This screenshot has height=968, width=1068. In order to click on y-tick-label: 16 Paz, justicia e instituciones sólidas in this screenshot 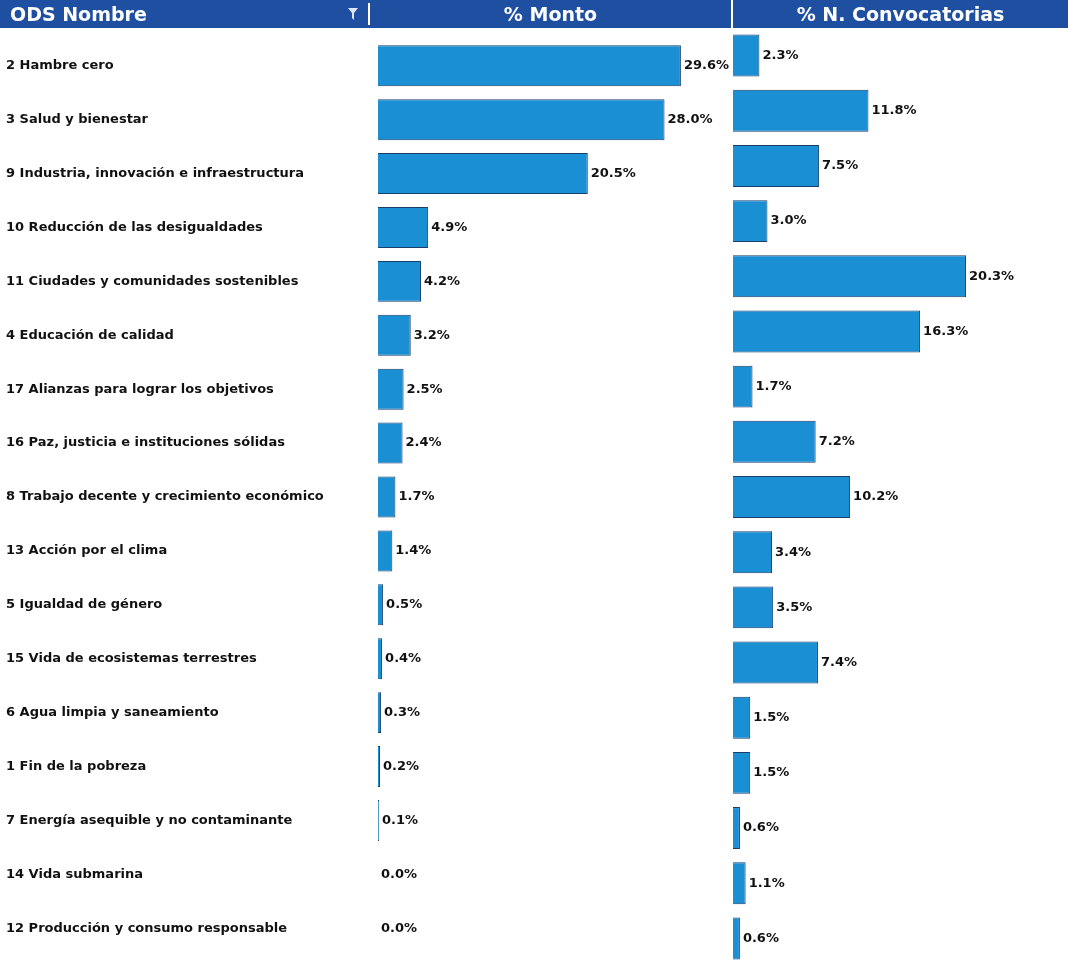, I will do `click(146, 442)`.